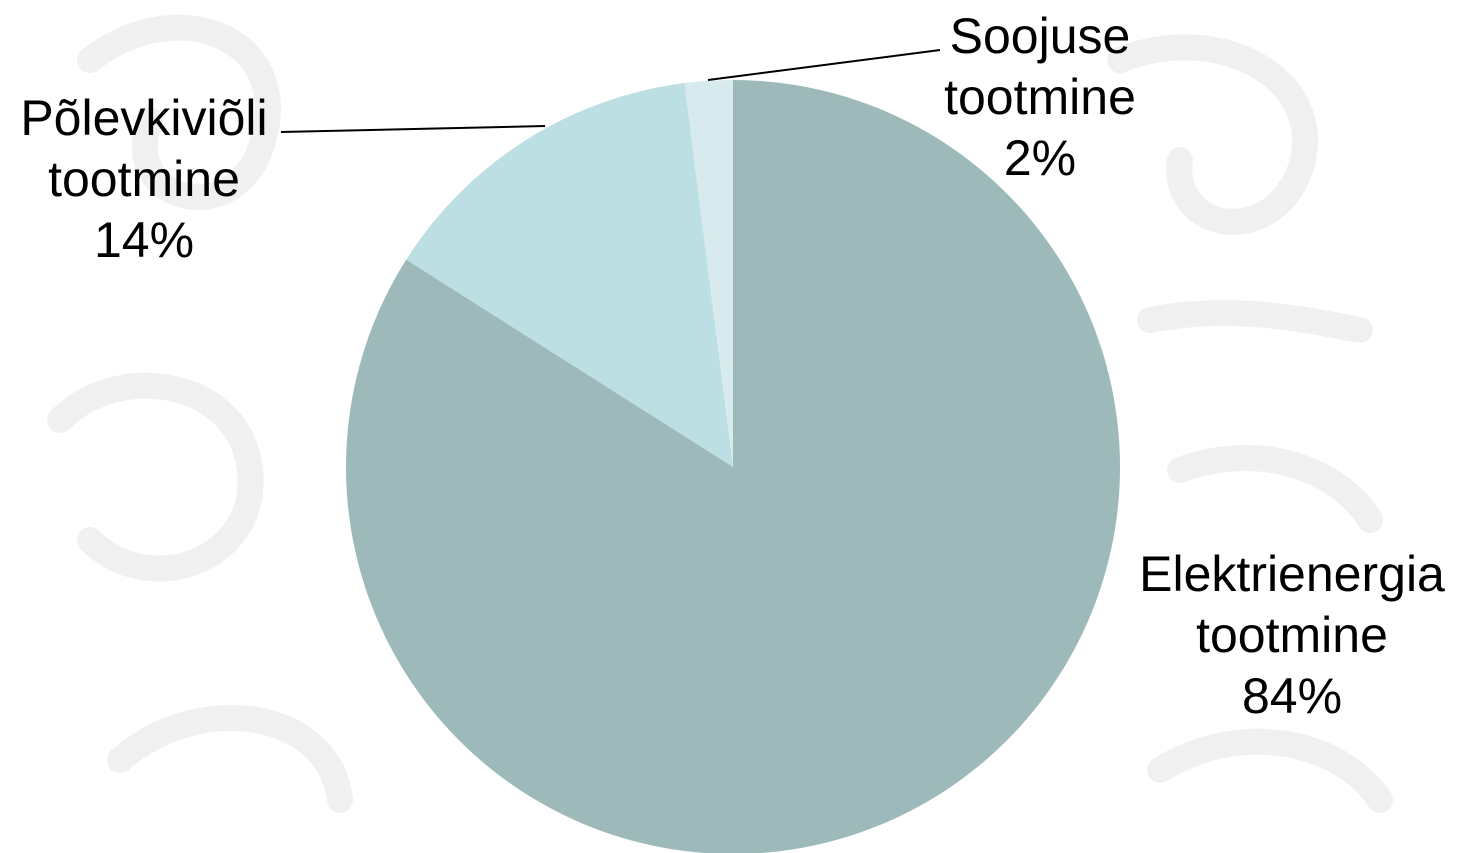 The height and width of the screenshot is (853, 1458). What do you see at coordinates (1040, 158) in the screenshot?
I see `slice-value-label: 2%` at bounding box center [1040, 158].